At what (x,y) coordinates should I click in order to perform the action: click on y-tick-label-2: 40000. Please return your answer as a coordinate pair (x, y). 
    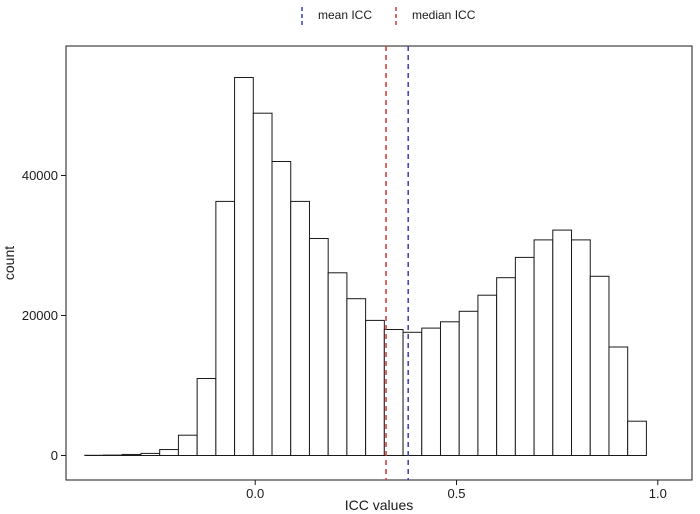
    Looking at the image, I should click on (40, 175).